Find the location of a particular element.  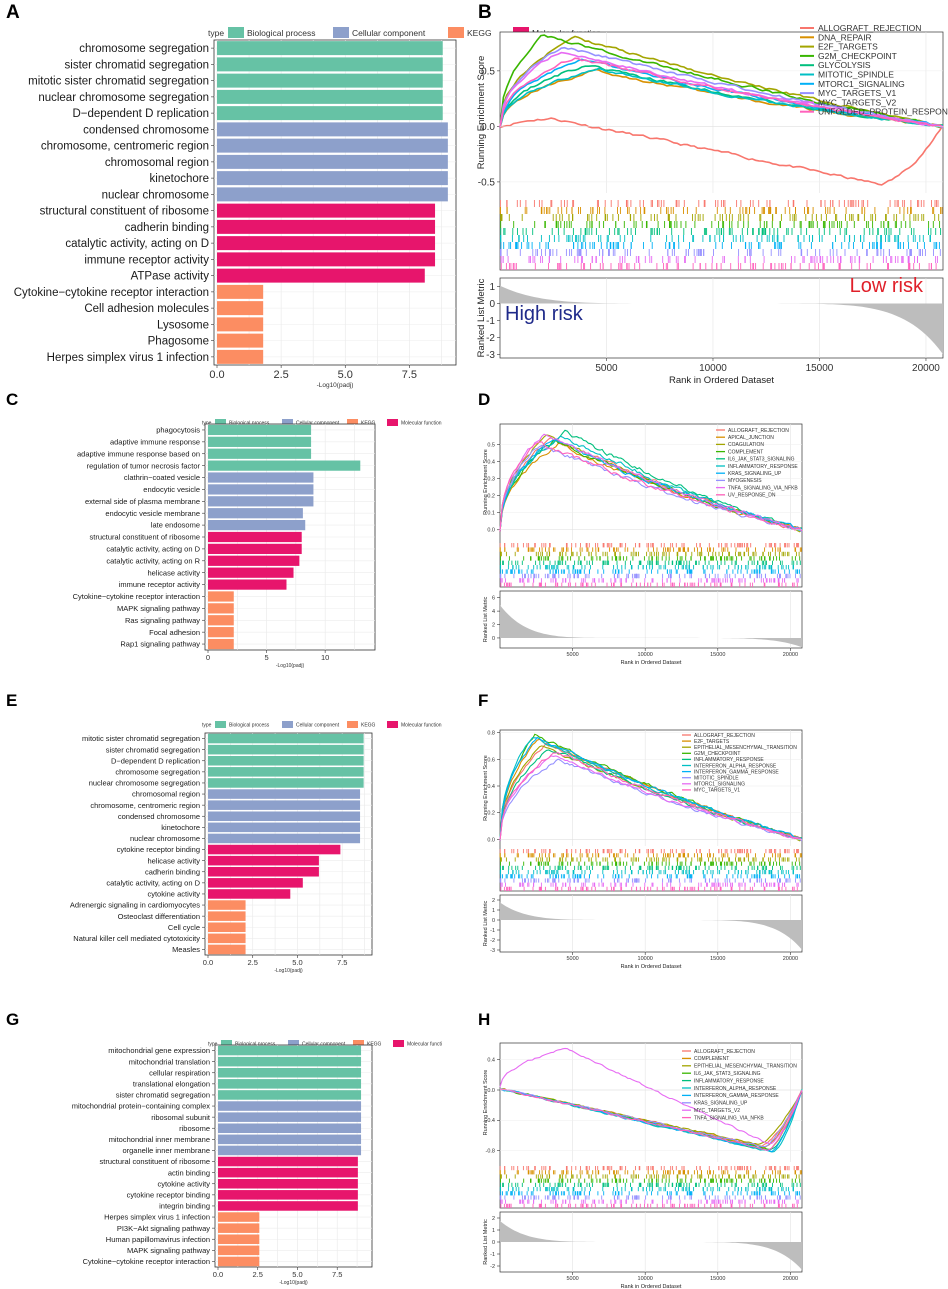

plot-panel is located at coordinates (293, 1156).